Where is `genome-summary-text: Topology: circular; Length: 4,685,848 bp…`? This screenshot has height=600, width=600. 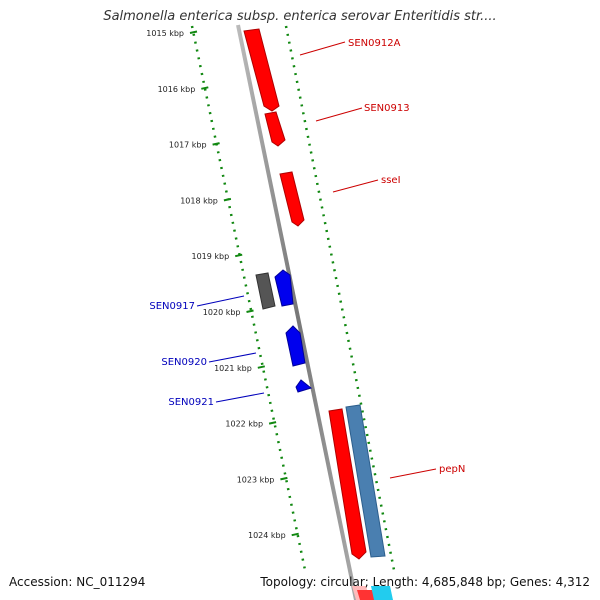
genome-summary-text: Topology: circular; Length: 4,685,848 bp… is located at coordinates (425, 582).